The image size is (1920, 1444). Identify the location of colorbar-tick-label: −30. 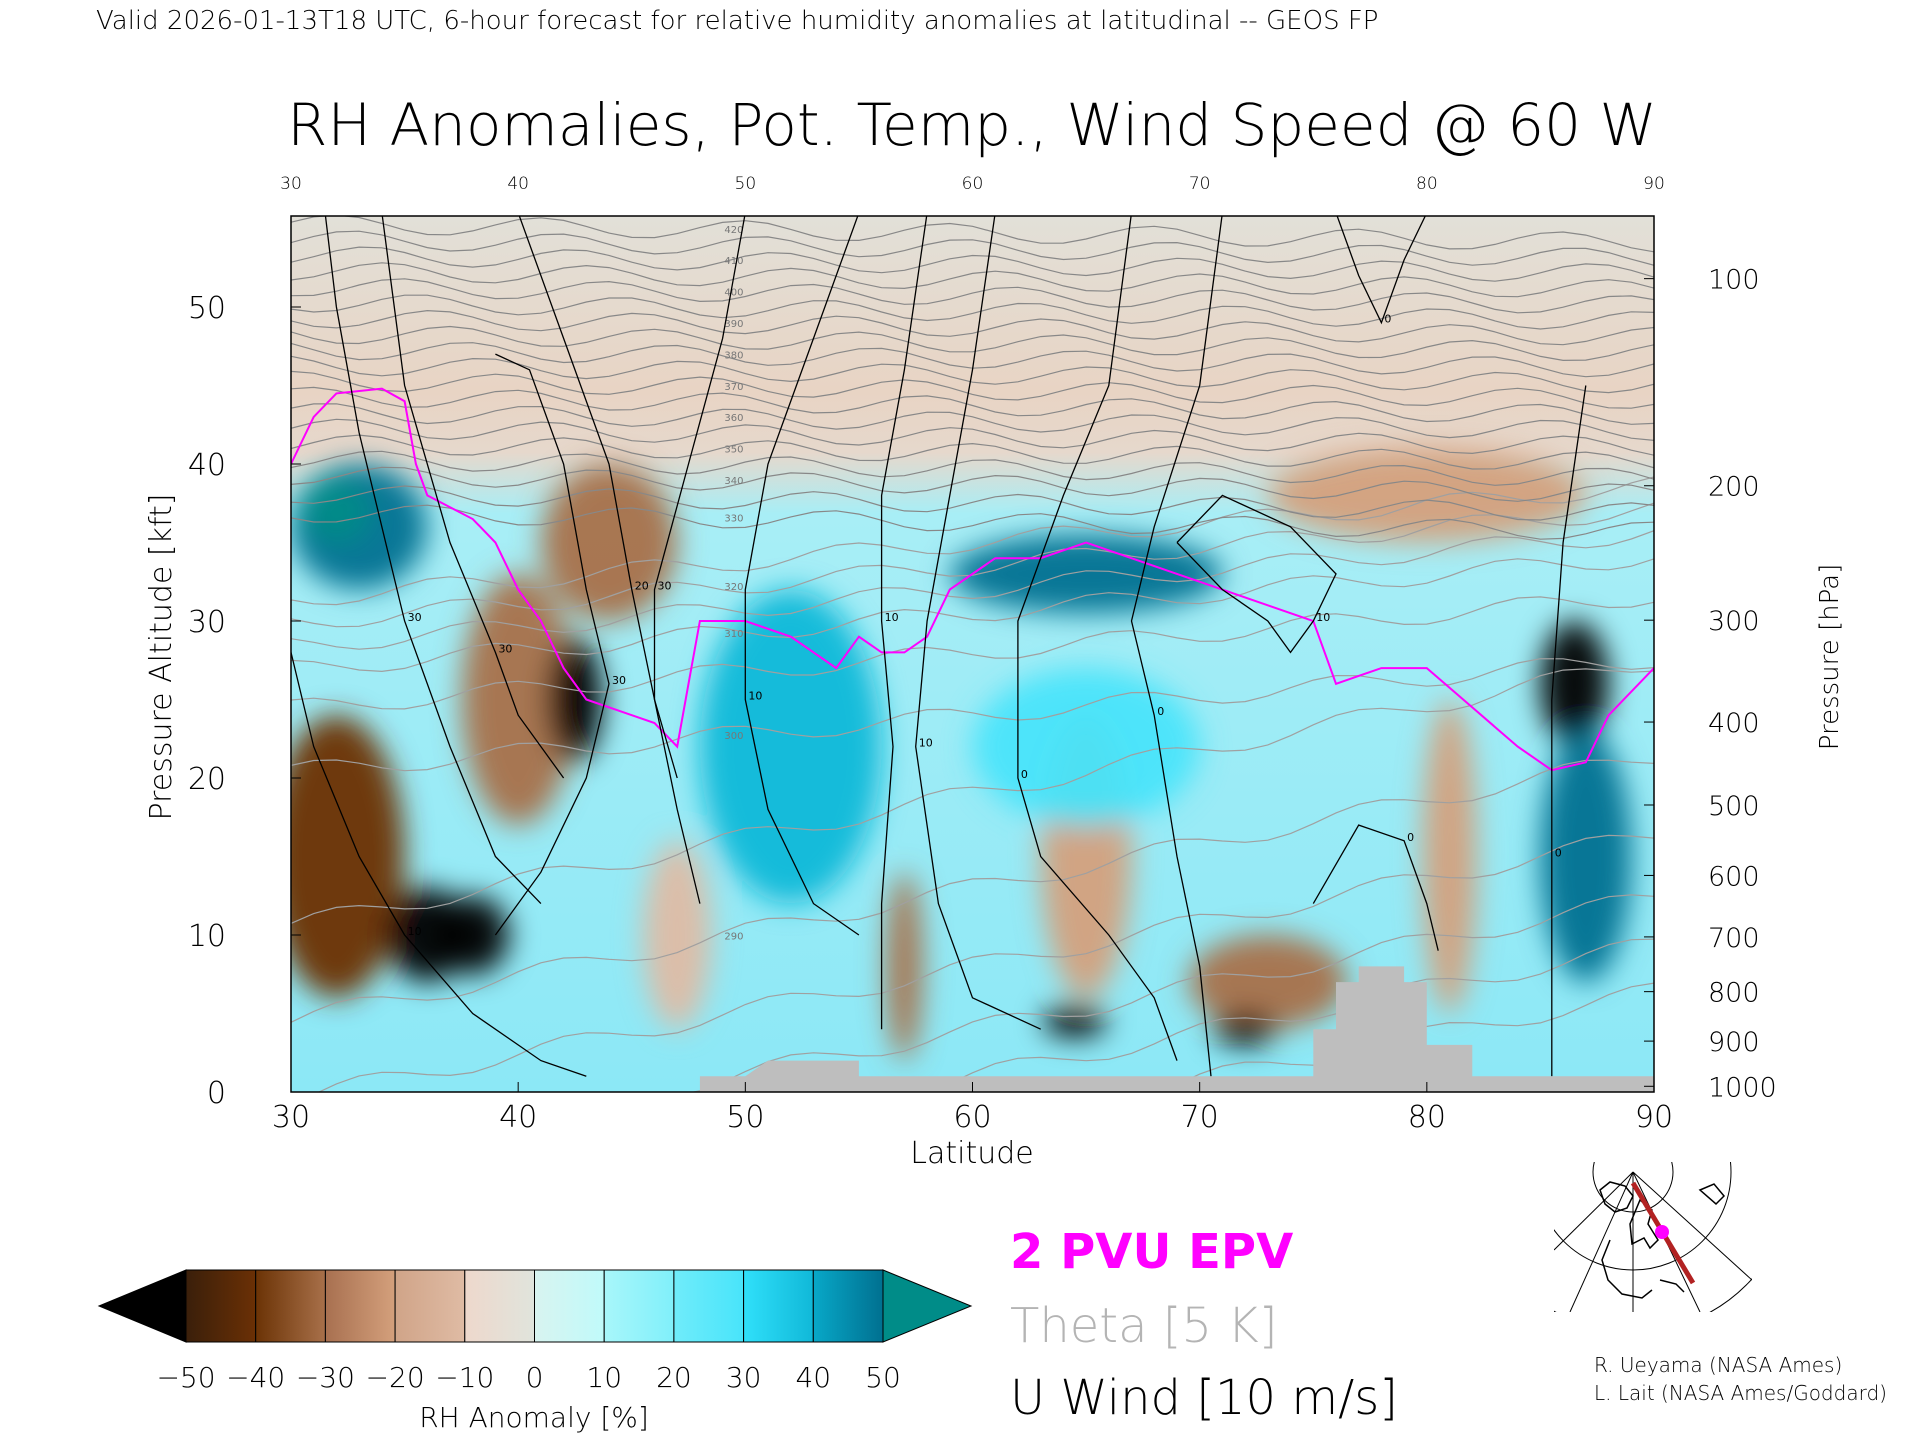
(325, 1377).